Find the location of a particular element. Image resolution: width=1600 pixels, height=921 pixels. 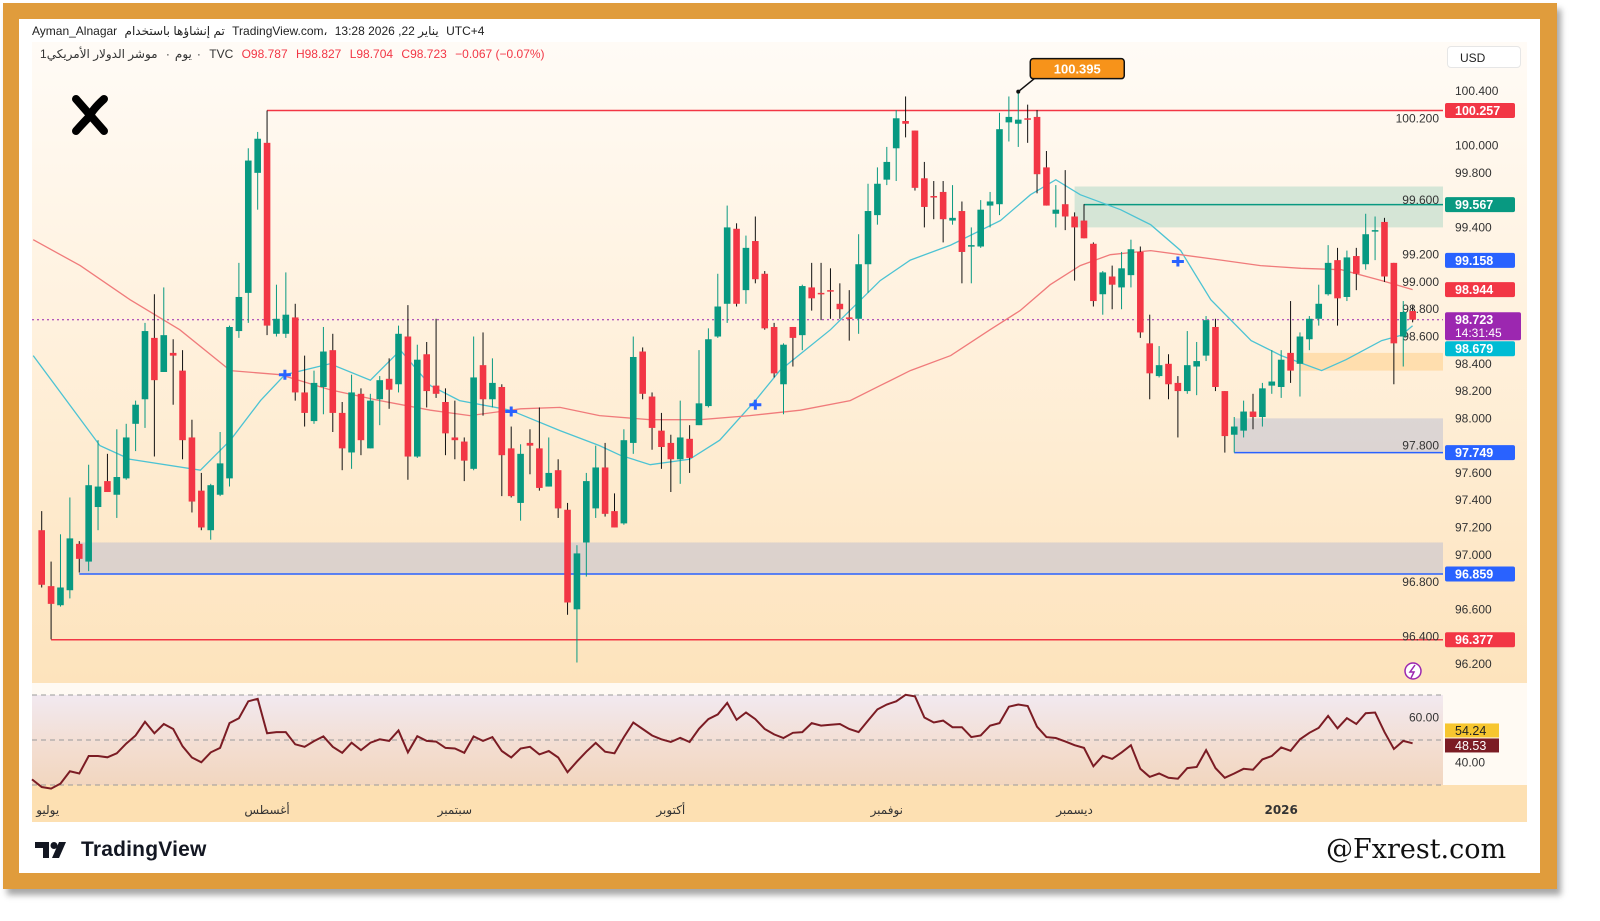

price-axis-tick-label: 99.600 is located at coordinates (1420, 200).